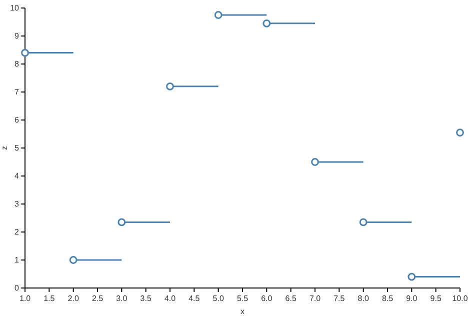 Image resolution: width=474 pixels, height=322 pixels. What do you see at coordinates (98, 298) in the screenshot?
I see `x-tick-label: 2.5` at bounding box center [98, 298].